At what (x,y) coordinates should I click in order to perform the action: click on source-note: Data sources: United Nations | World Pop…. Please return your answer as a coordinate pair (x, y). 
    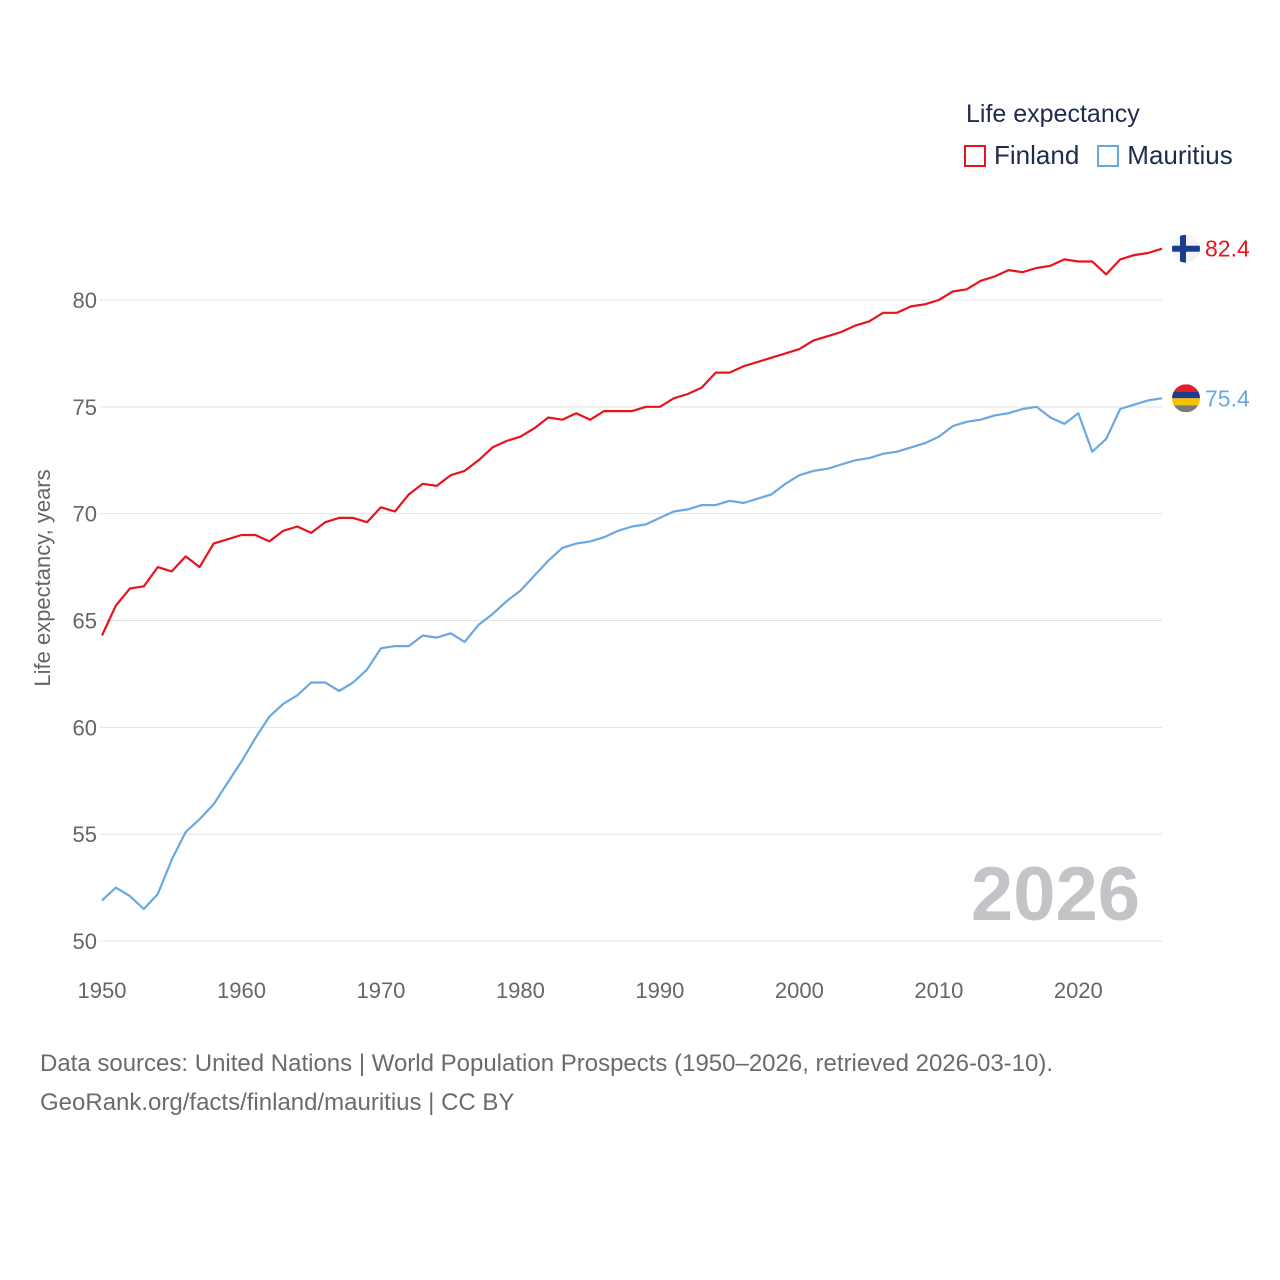
    Looking at the image, I should click on (546, 1083).